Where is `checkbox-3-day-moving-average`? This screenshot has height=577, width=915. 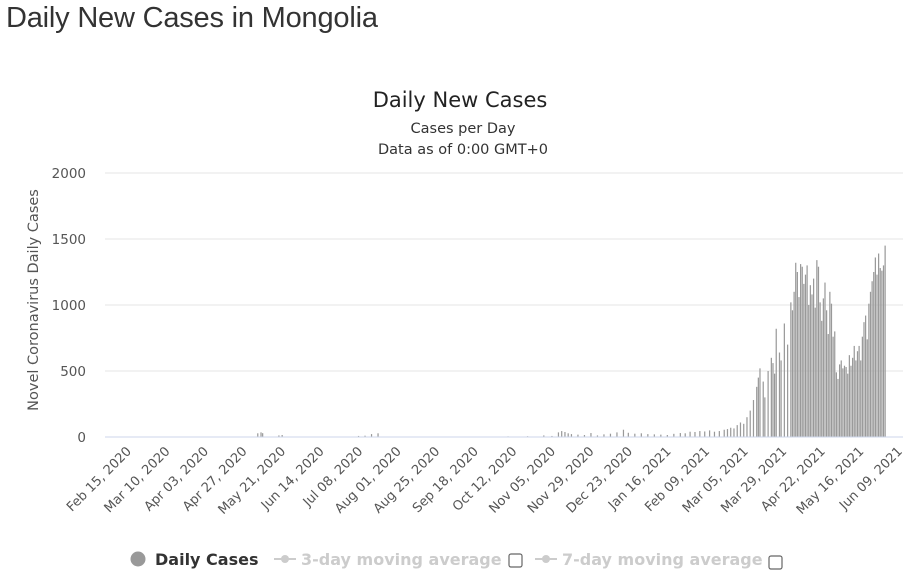 checkbox-3-day-moving-average is located at coordinates (515, 560).